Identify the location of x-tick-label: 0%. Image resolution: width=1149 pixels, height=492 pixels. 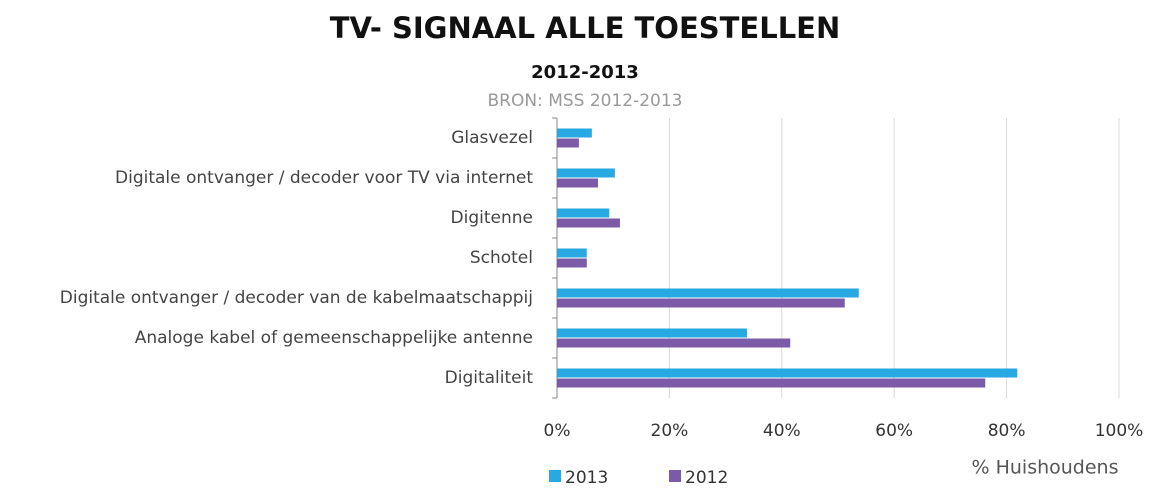
(557, 431).